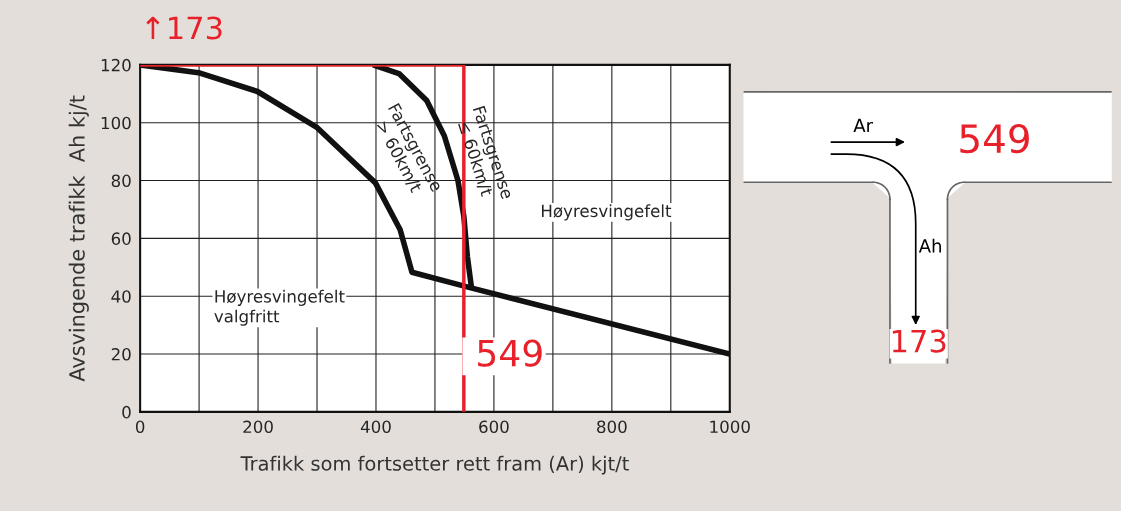  What do you see at coordinates (494, 427) in the screenshot?
I see `x-tick-label: 600` at bounding box center [494, 427].